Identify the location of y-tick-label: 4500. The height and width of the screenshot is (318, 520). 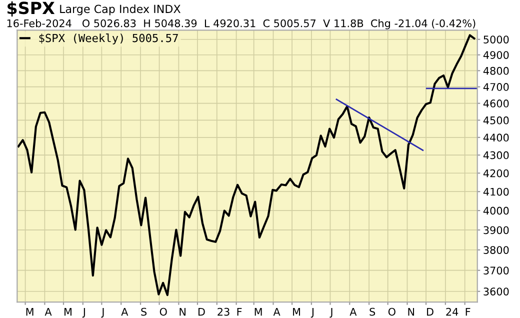
(496, 120).